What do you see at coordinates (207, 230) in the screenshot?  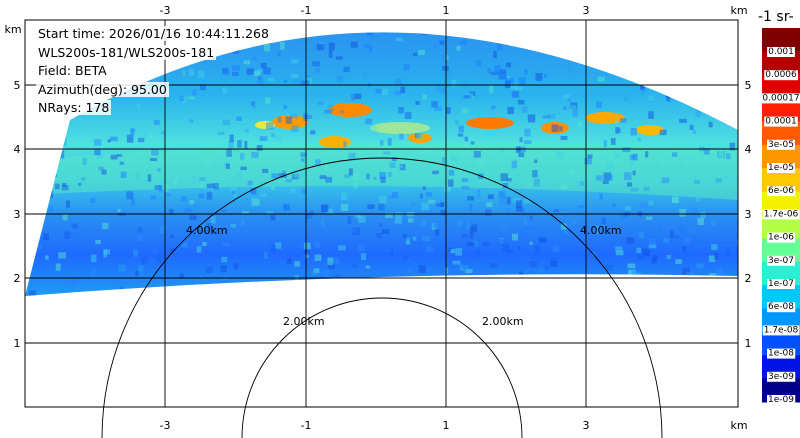 I see `ring-label-4km-left: 4.00km` at bounding box center [207, 230].